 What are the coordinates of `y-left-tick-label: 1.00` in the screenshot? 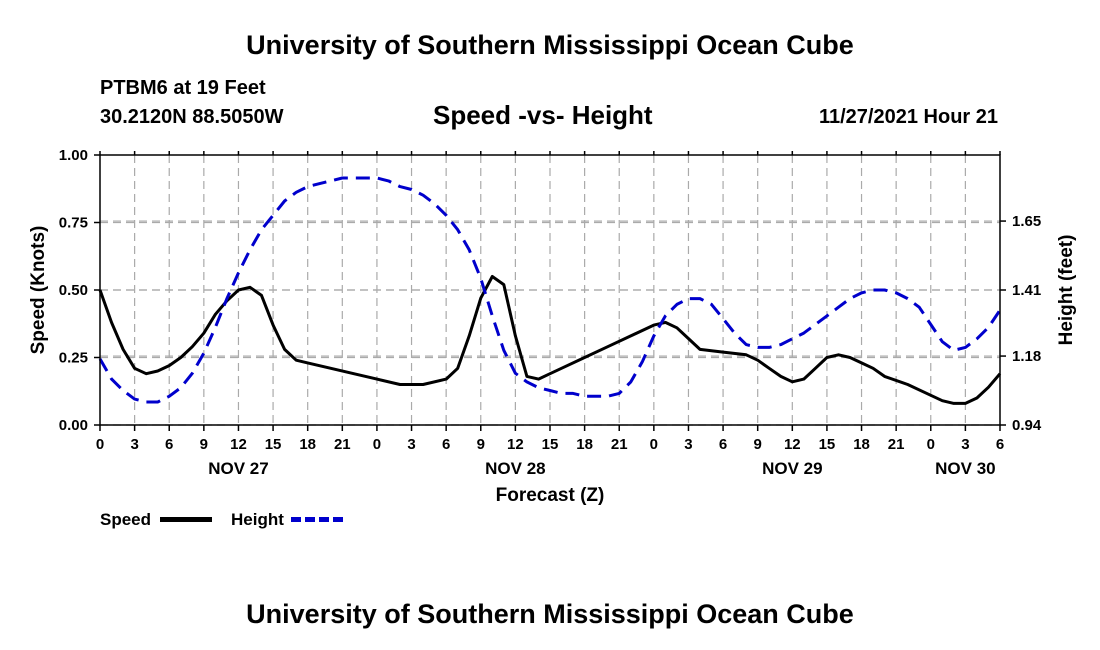 It's located at (73, 155).